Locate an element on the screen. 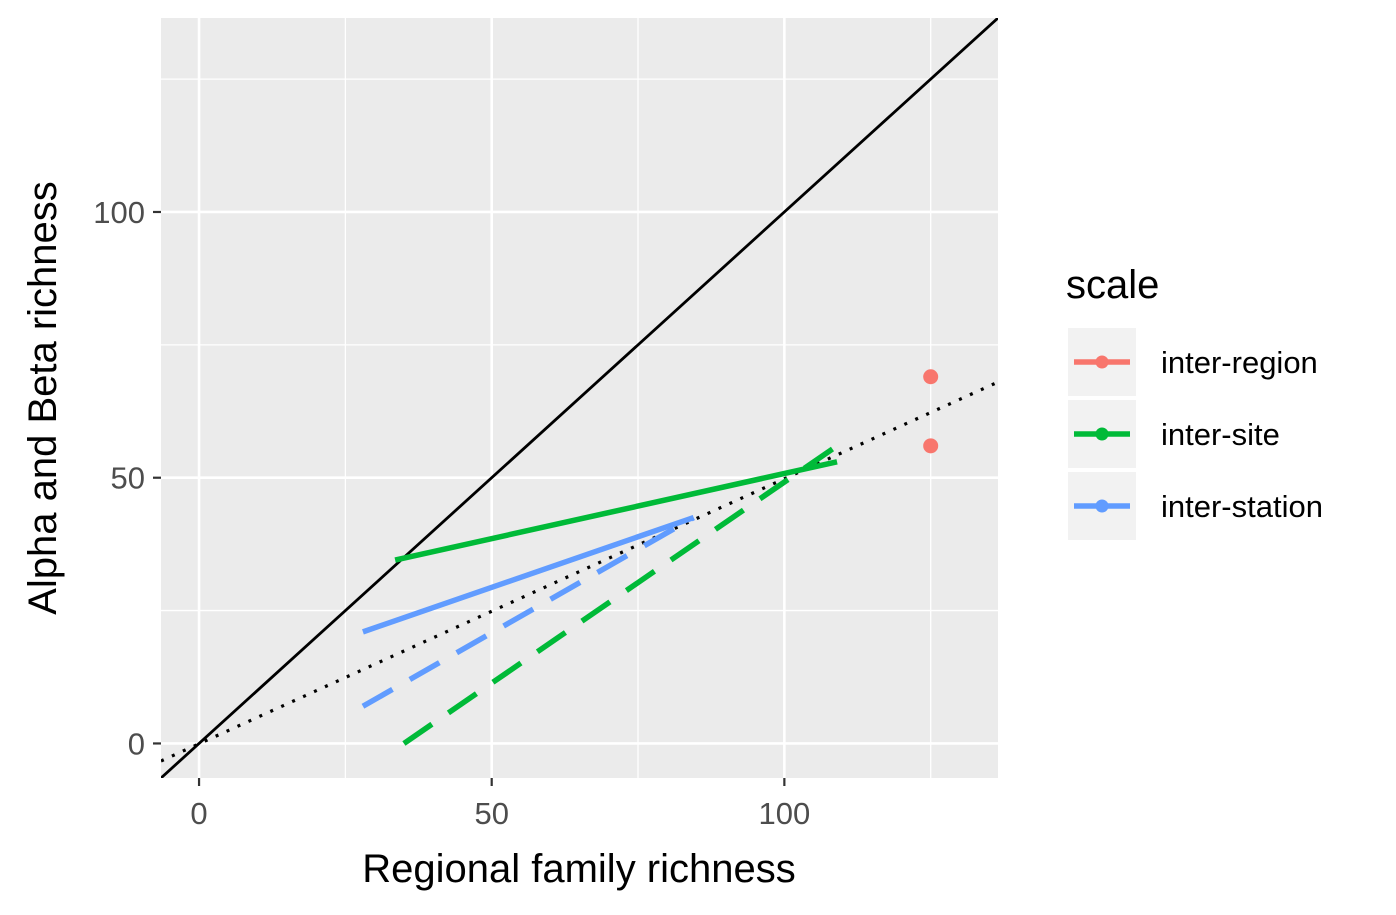  inter-station-solid-line is located at coordinates (528, 574).